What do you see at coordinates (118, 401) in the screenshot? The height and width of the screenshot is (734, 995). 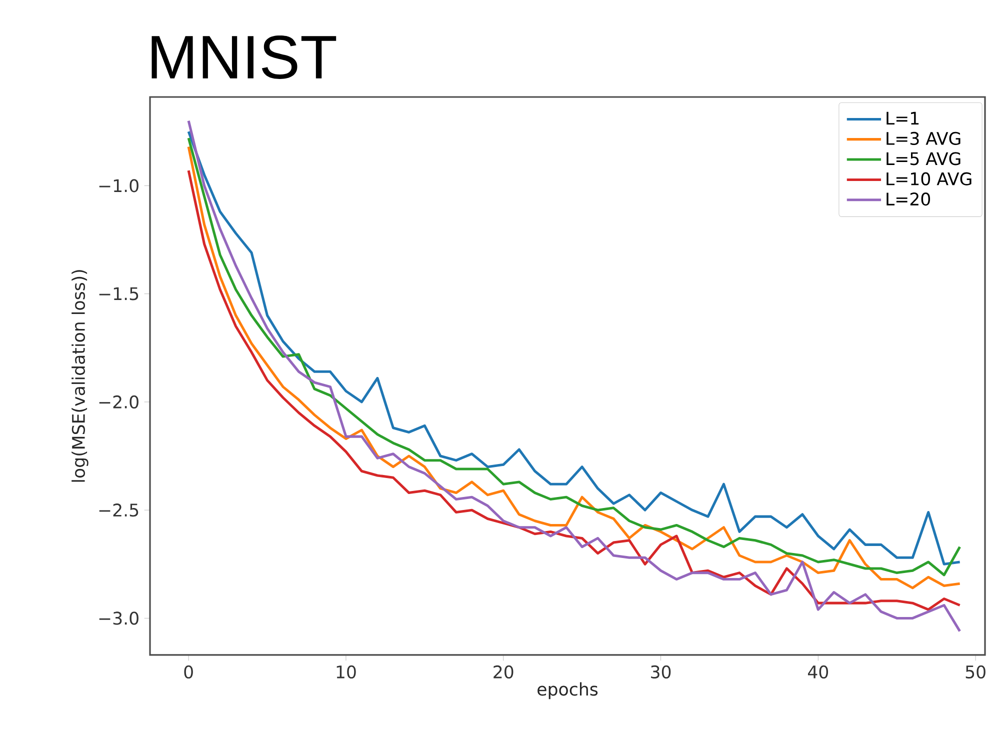 I see `y-tick-label: −2.0` at bounding box center [118, 401].